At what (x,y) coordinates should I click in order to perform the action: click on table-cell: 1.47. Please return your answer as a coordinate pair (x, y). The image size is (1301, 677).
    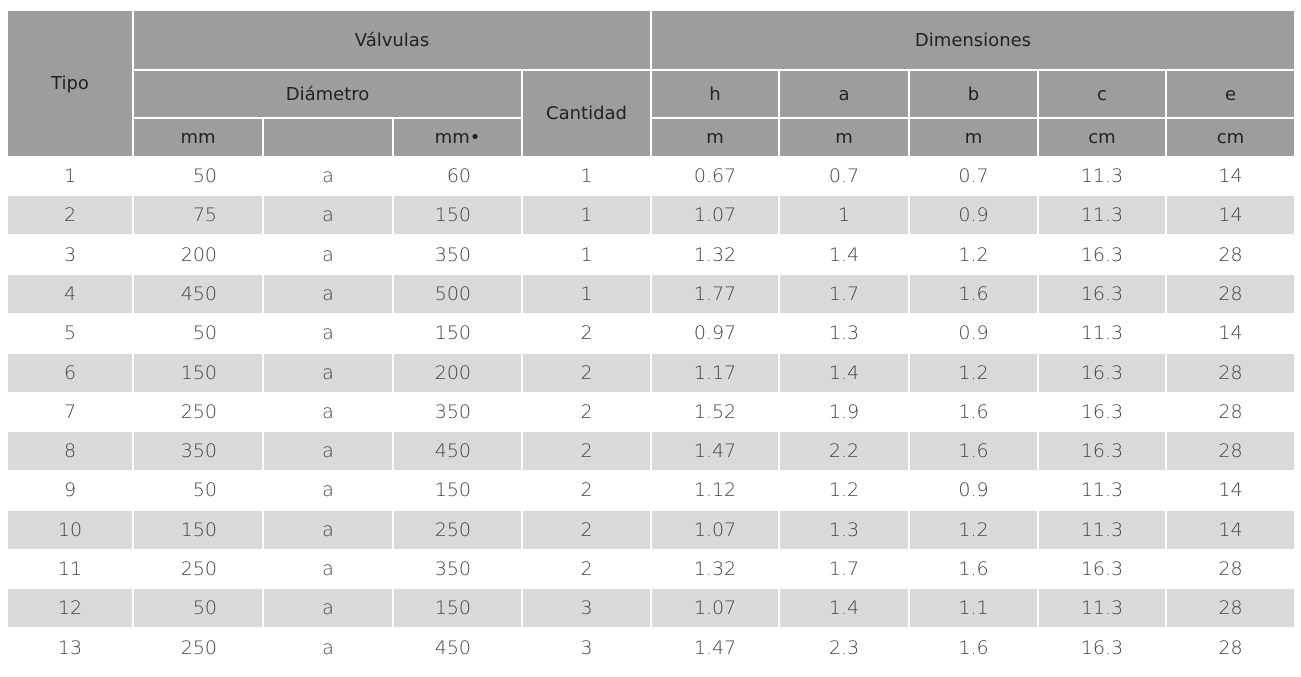
    Looking at the image, I should click on (715, 451).